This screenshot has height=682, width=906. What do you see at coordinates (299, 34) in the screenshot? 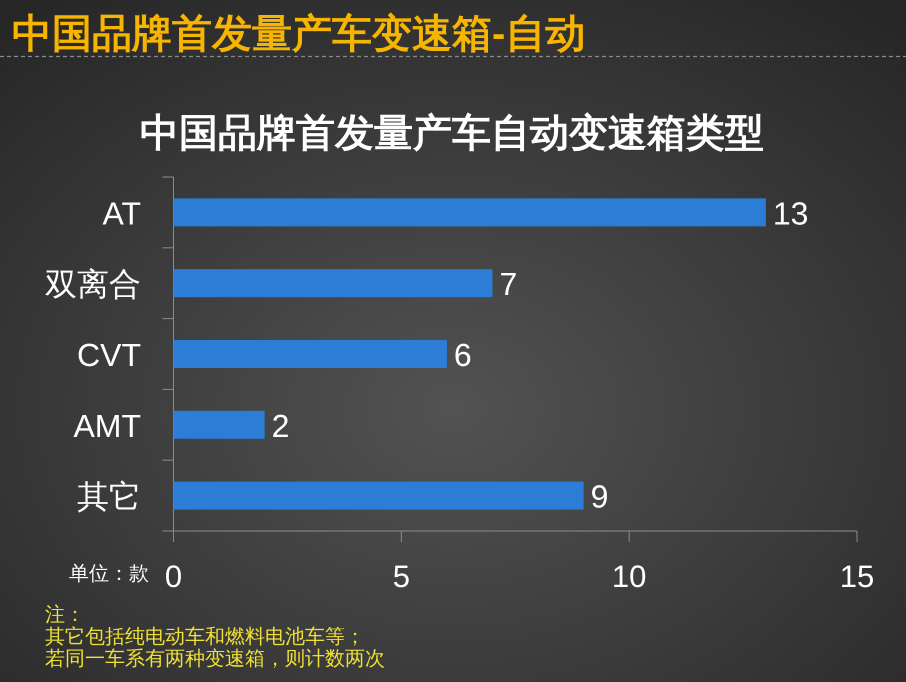
I see `title: 中国品牌首发量产车变速箱-自动` at bounding box center [299, 34].